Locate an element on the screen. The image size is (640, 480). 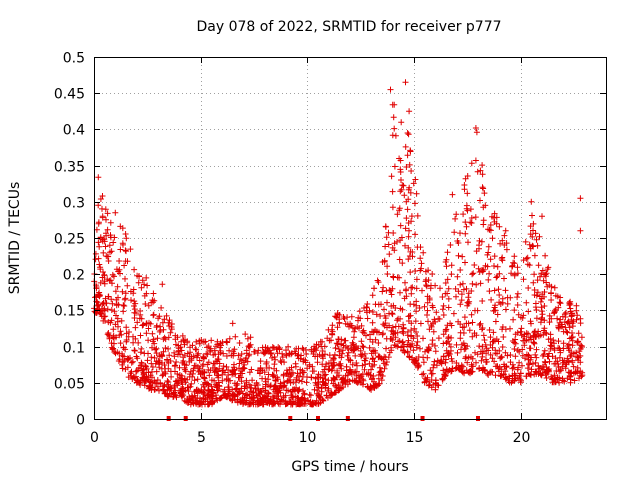
y-tick-label: 0.3 is located at coordinates (74, 204).